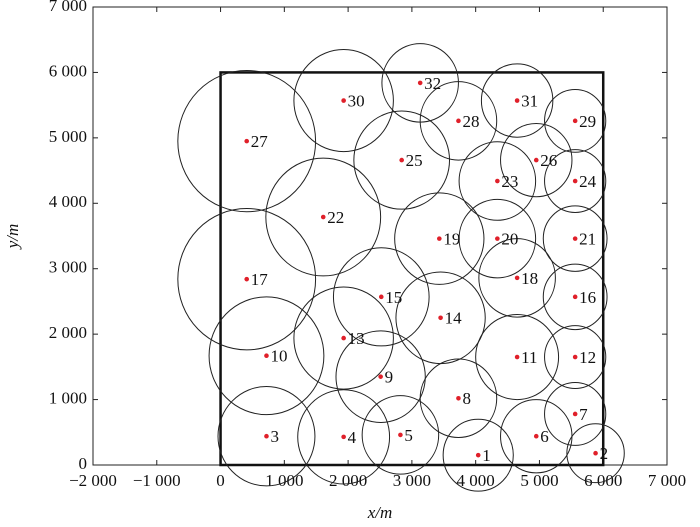 This screenshot has width=700, height=527. What do you see at coordinates (529, 278) in the screenshot?
I see `point-label: 18` at bounding box center [529, 278].